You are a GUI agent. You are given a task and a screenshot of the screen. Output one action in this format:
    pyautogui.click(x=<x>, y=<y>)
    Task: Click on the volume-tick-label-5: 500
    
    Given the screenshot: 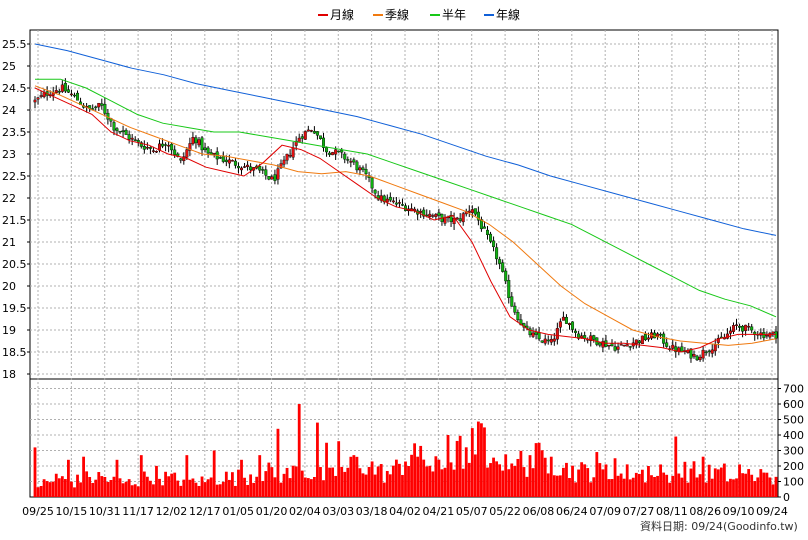 What is the action you would take?
    pyautogui.click(x=793, y=420)
    